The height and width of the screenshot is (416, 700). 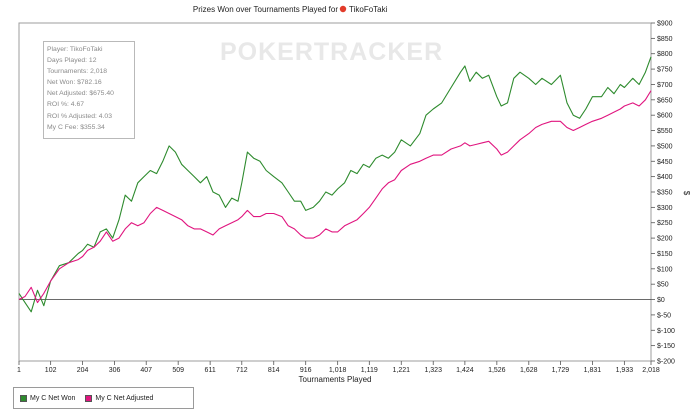 What do you see at coordinates (242, 370) in the screenshot?
I see `x-tick-label: 712` at bounding box center [242, 370].